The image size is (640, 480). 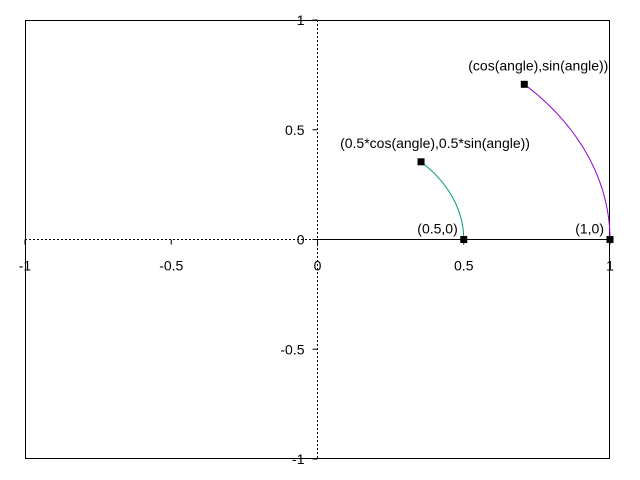 What do you see at coordinates (437, 229) in the screenshot?
I see `data-point-label: (0.5,0)` at bounding box center [437, 229].